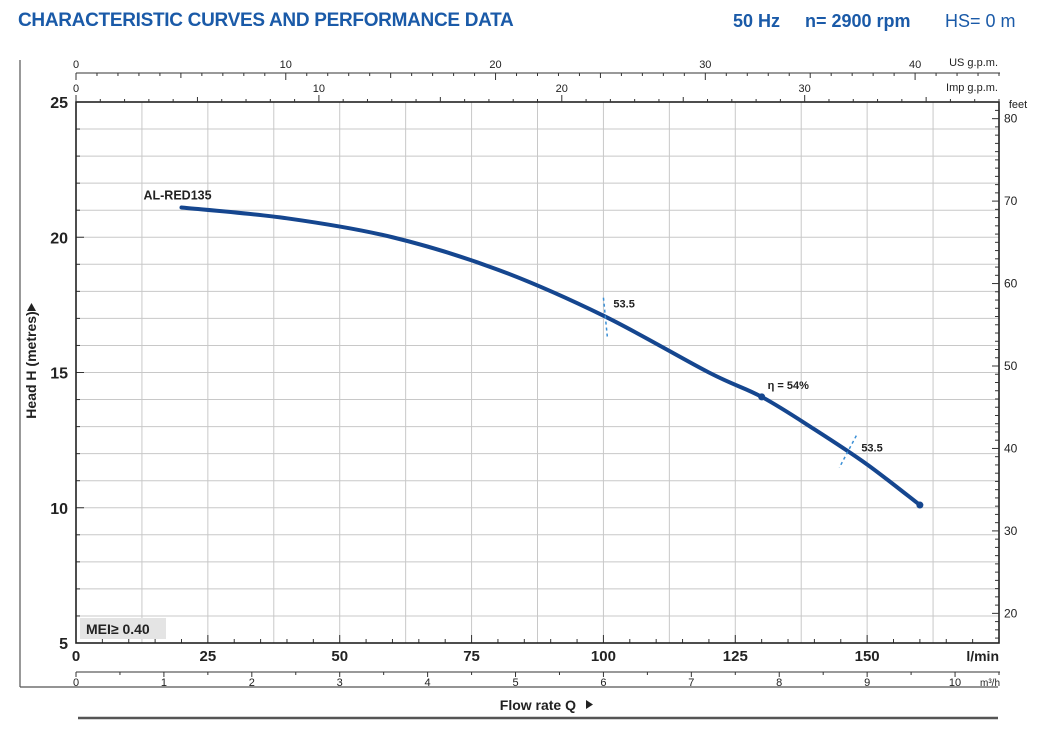 The width and height of the screenshot is (1039, 730). Describe the element at coordinates (471, 656) in the screenshot. I see `x-tick-label: 75` at that location.